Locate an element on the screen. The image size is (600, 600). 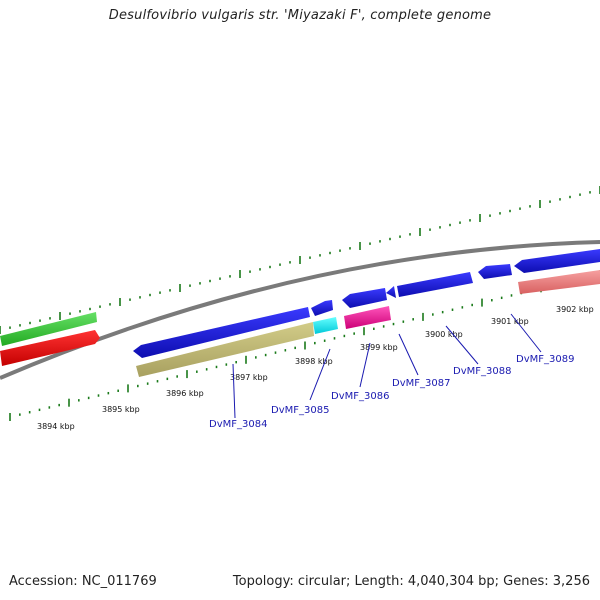
kbp-label: 3896 kbp is located at coordinates (185, 393).